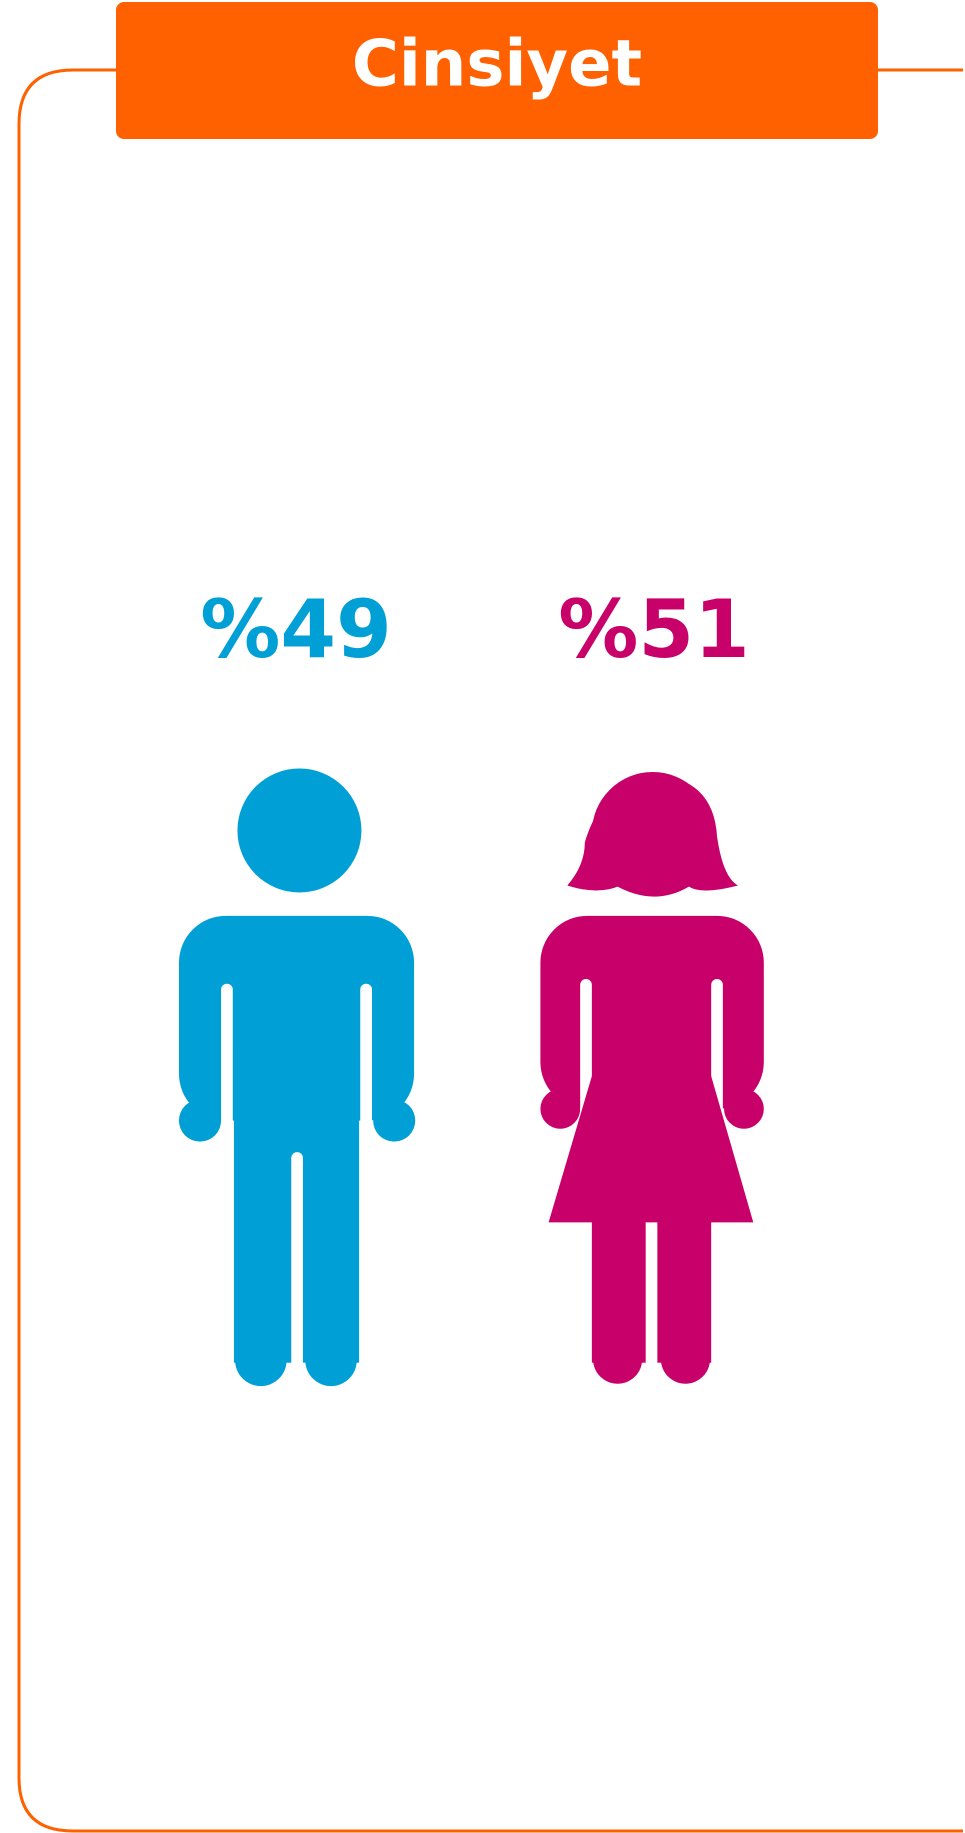  Describe the element at coordinates (653, 629) in the screenshot. I see `female-percent: %51` at that location.